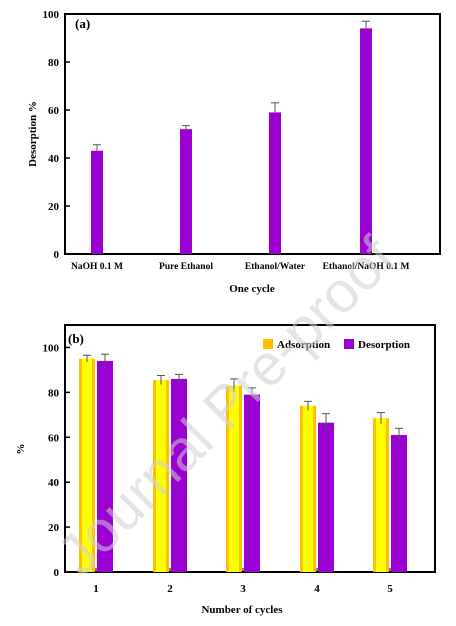 This screenshot has width=456, height=626. Describe the element at coordinates (242, 610) in the screenshot. I see `panel-b-xlabel: Number of cycles` at that location.